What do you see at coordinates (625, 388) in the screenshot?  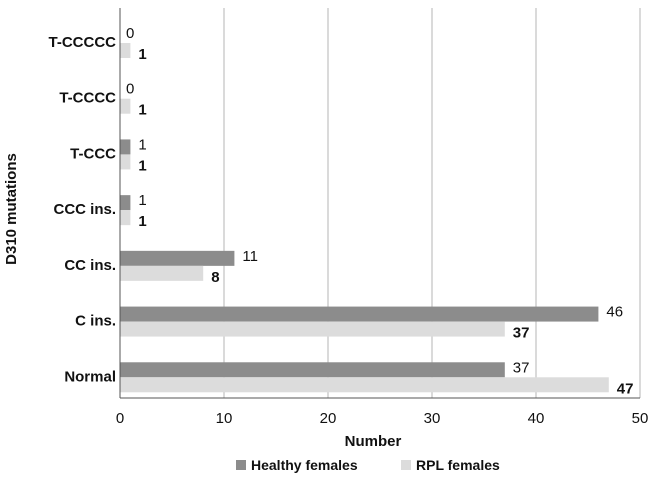 I see `data-label: 47` at bounding box center [625, 388].